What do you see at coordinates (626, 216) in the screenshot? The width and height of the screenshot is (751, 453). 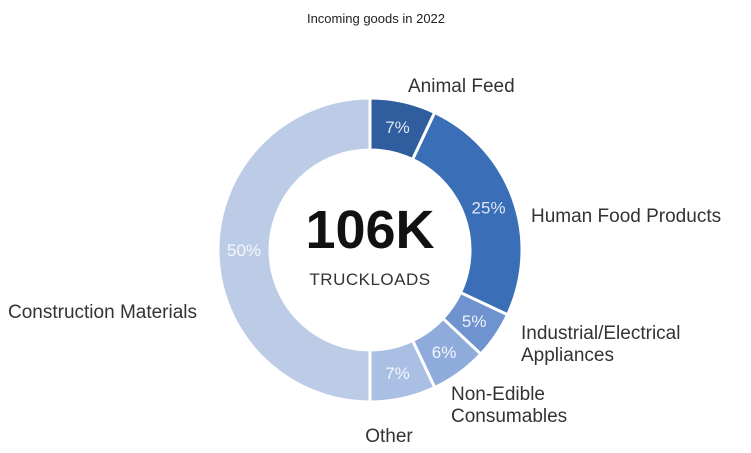 I see `label-human-food-products: Human Food Products` at bounding box center [626, 216].